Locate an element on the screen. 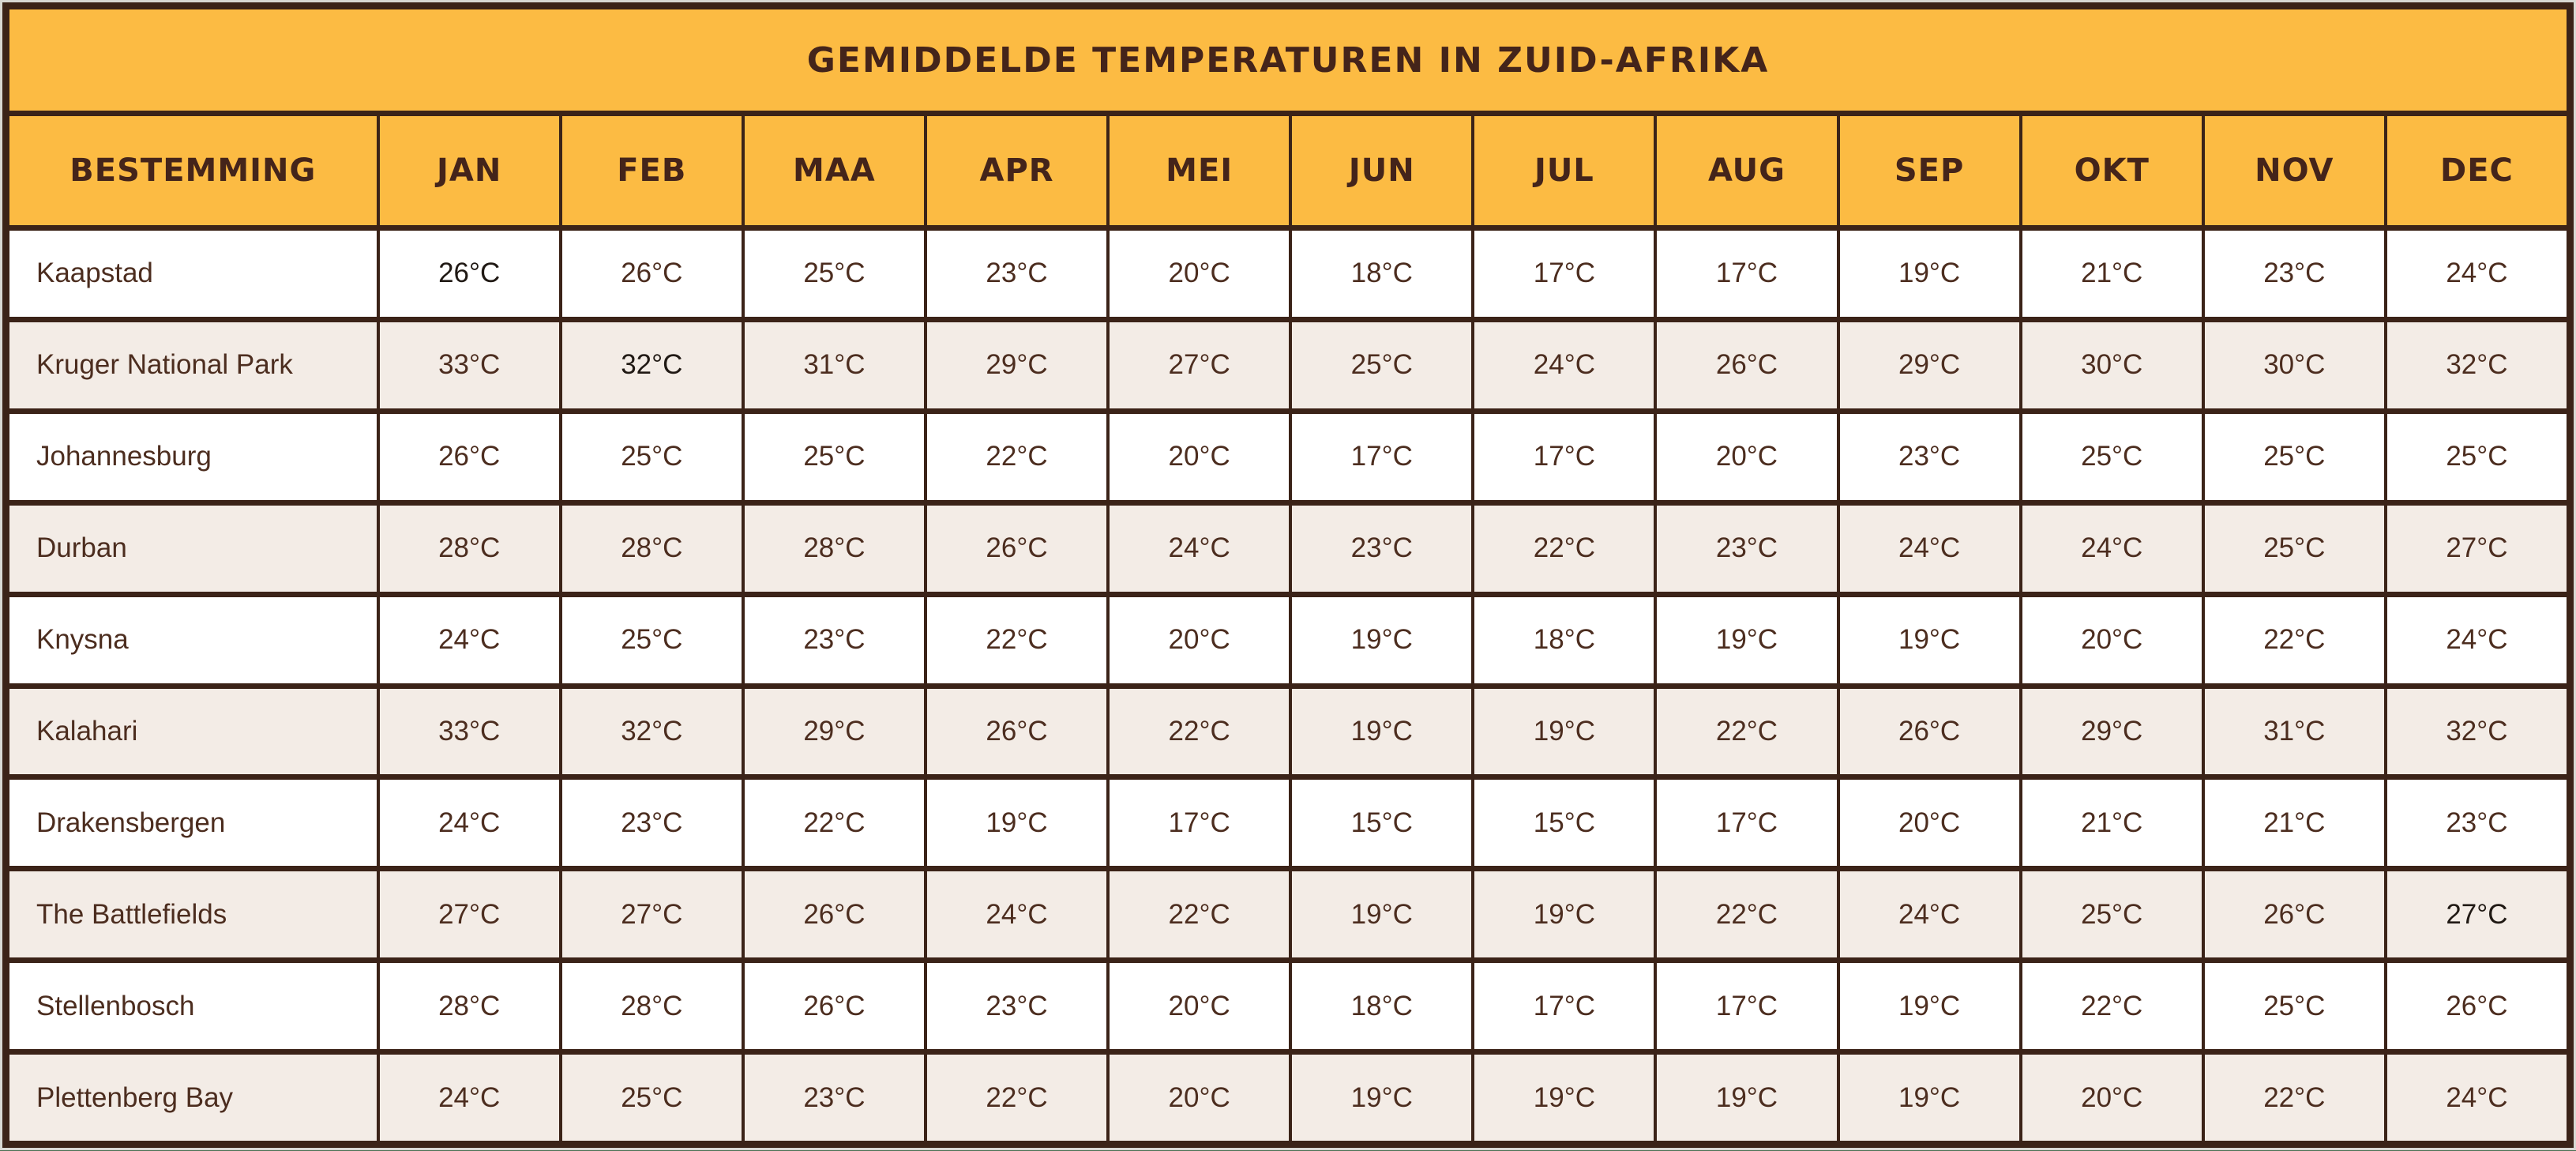 The width and height of the screenshot is (2576, 1151). table-title-bar: GEMIDDELDE TEMPERATUREN IN ZUID-AFRIKA is located at coordinates (1288, 63).